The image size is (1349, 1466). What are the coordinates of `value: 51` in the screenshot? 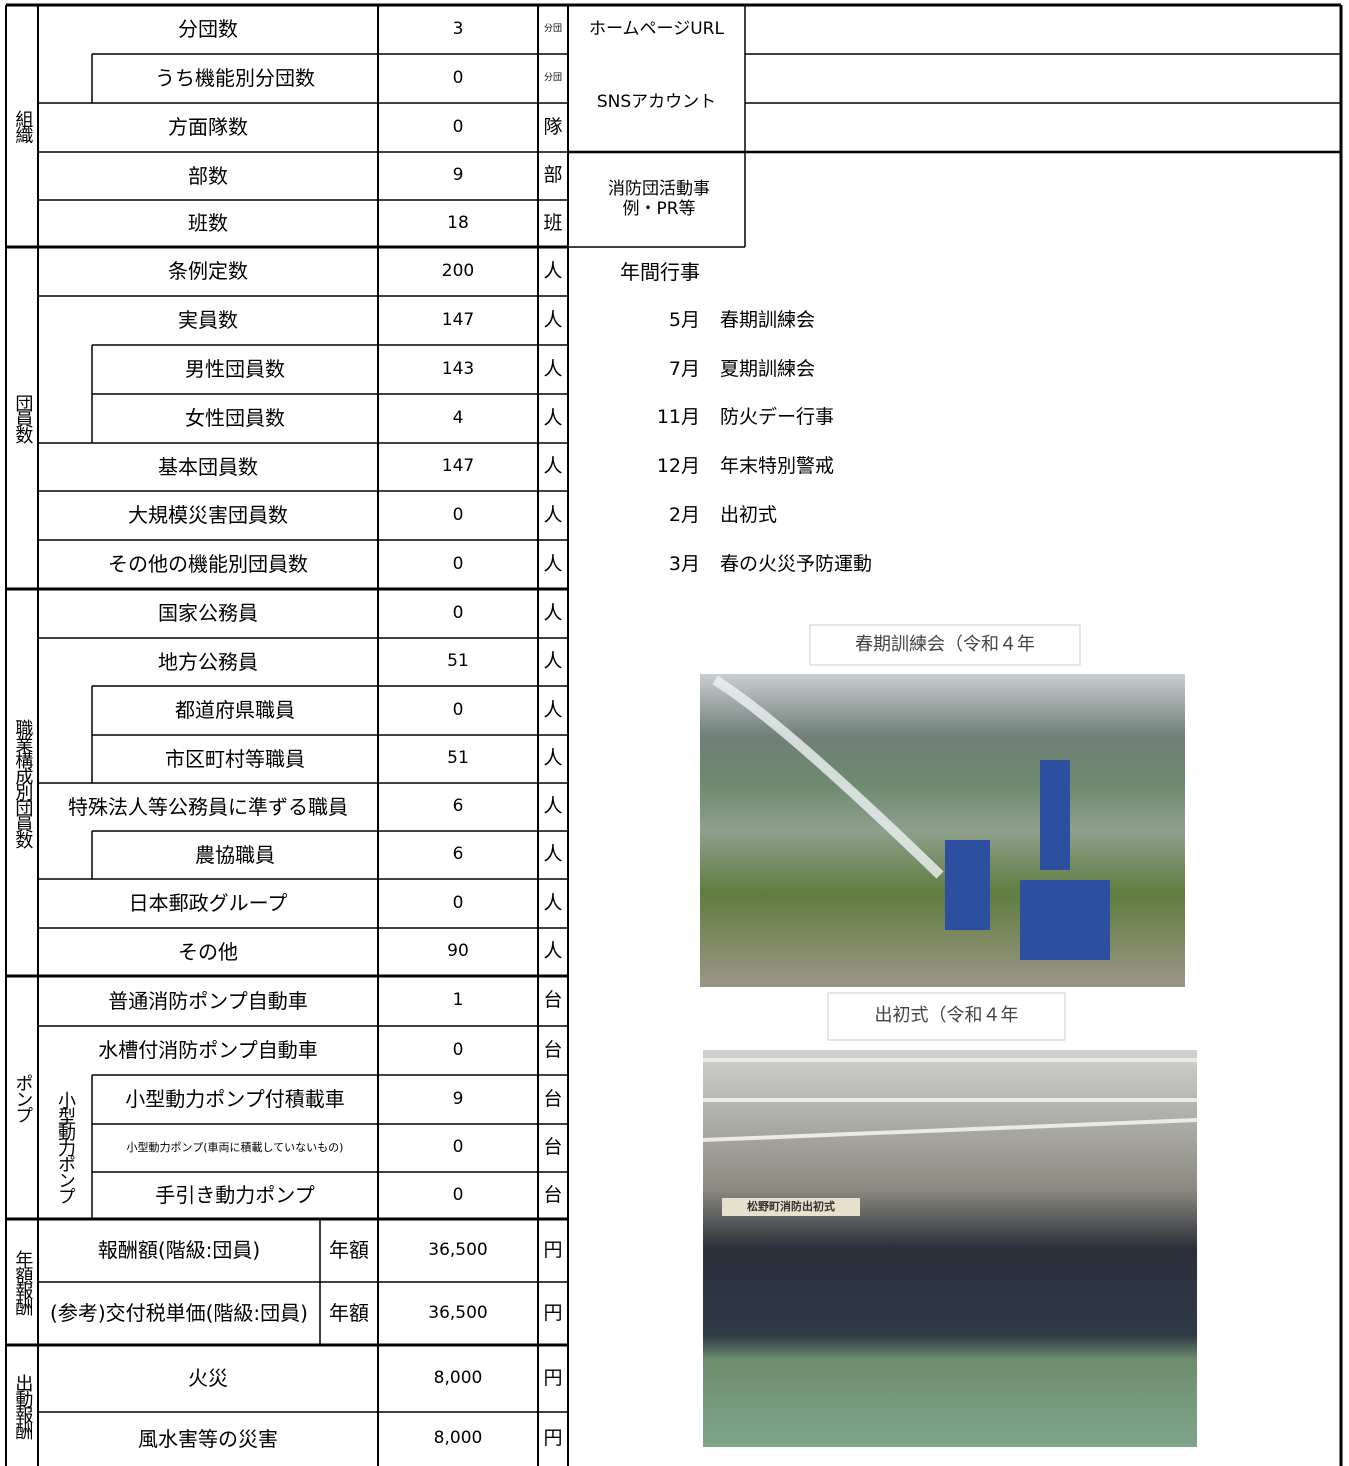 It's located at (458, 661).